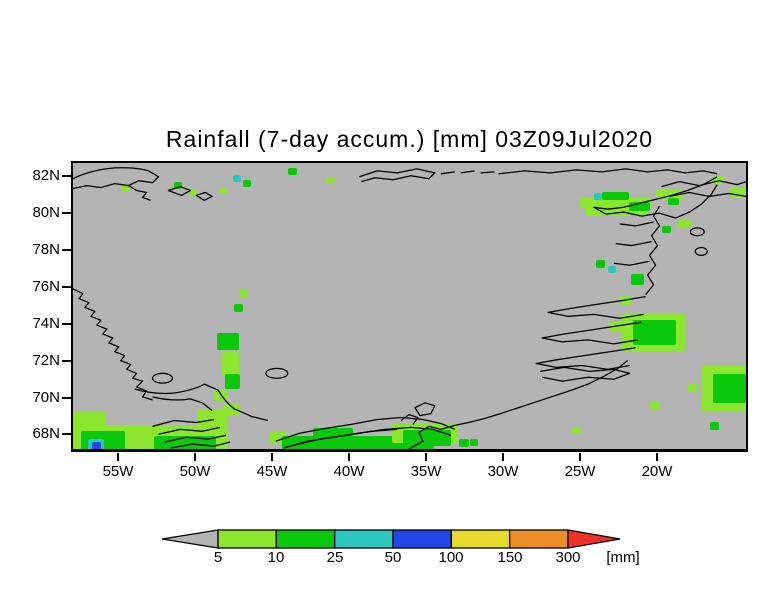 The width and height of the screenshot is (784, 612). What do you see at coordinates (46, 360) in the screenshot?
I see `y-tick-label: 72N` at bounding box center [46, 360].